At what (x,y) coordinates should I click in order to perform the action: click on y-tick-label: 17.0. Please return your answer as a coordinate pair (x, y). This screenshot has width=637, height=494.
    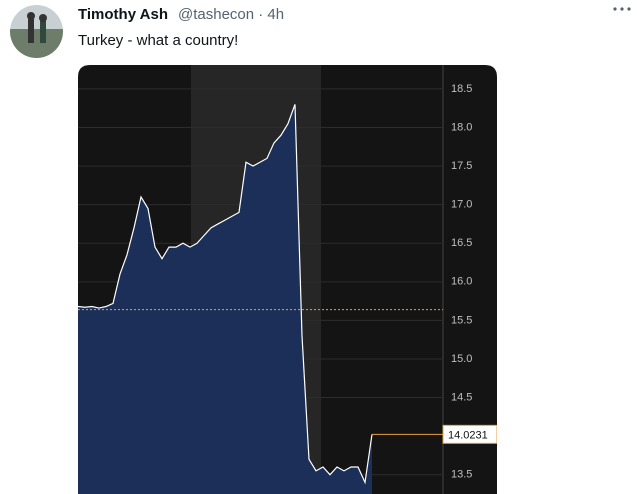
    Looking at the image, I should click on (461, 205).